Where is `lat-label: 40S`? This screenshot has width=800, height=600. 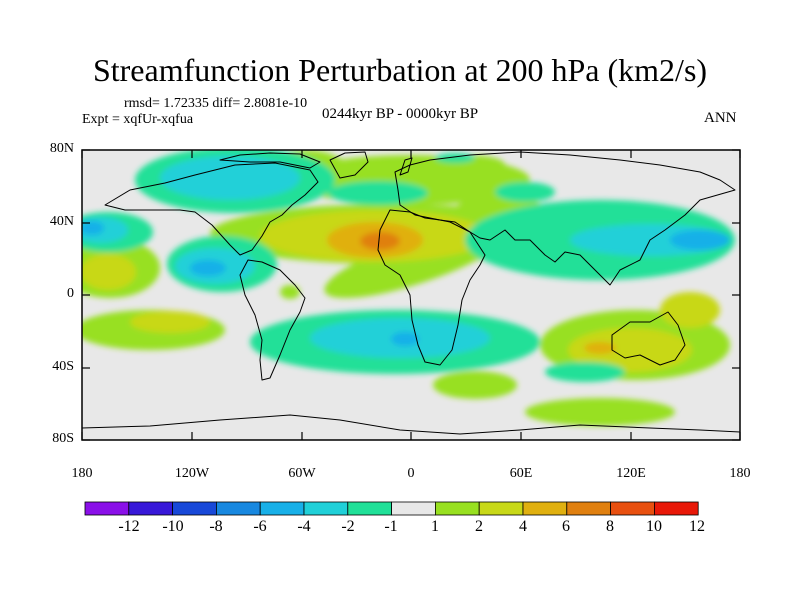
lat-label: 40S is located at coordinates (63, 366).